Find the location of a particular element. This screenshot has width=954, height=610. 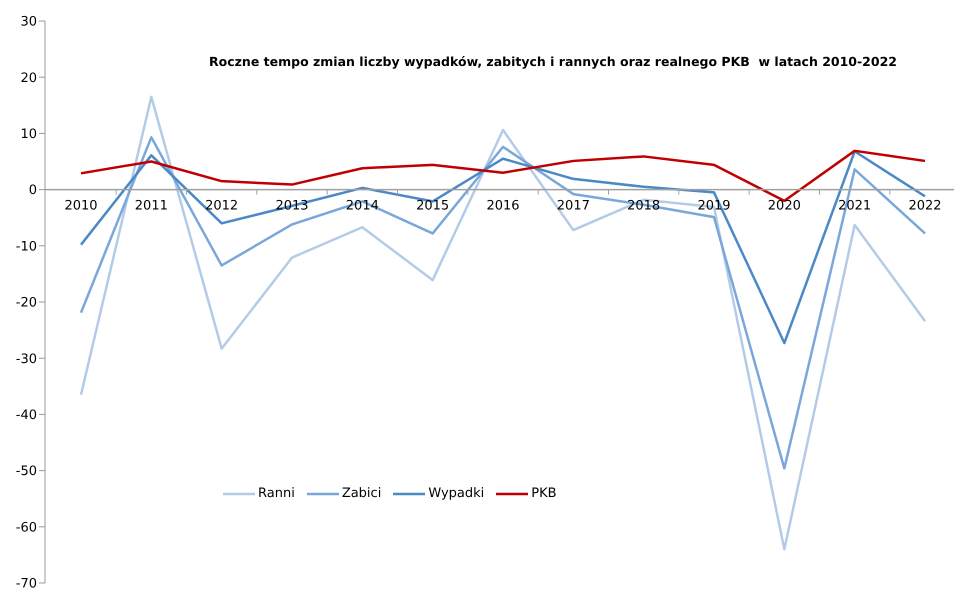

y-tick-label: -60 is located at coordinates (26, 528).